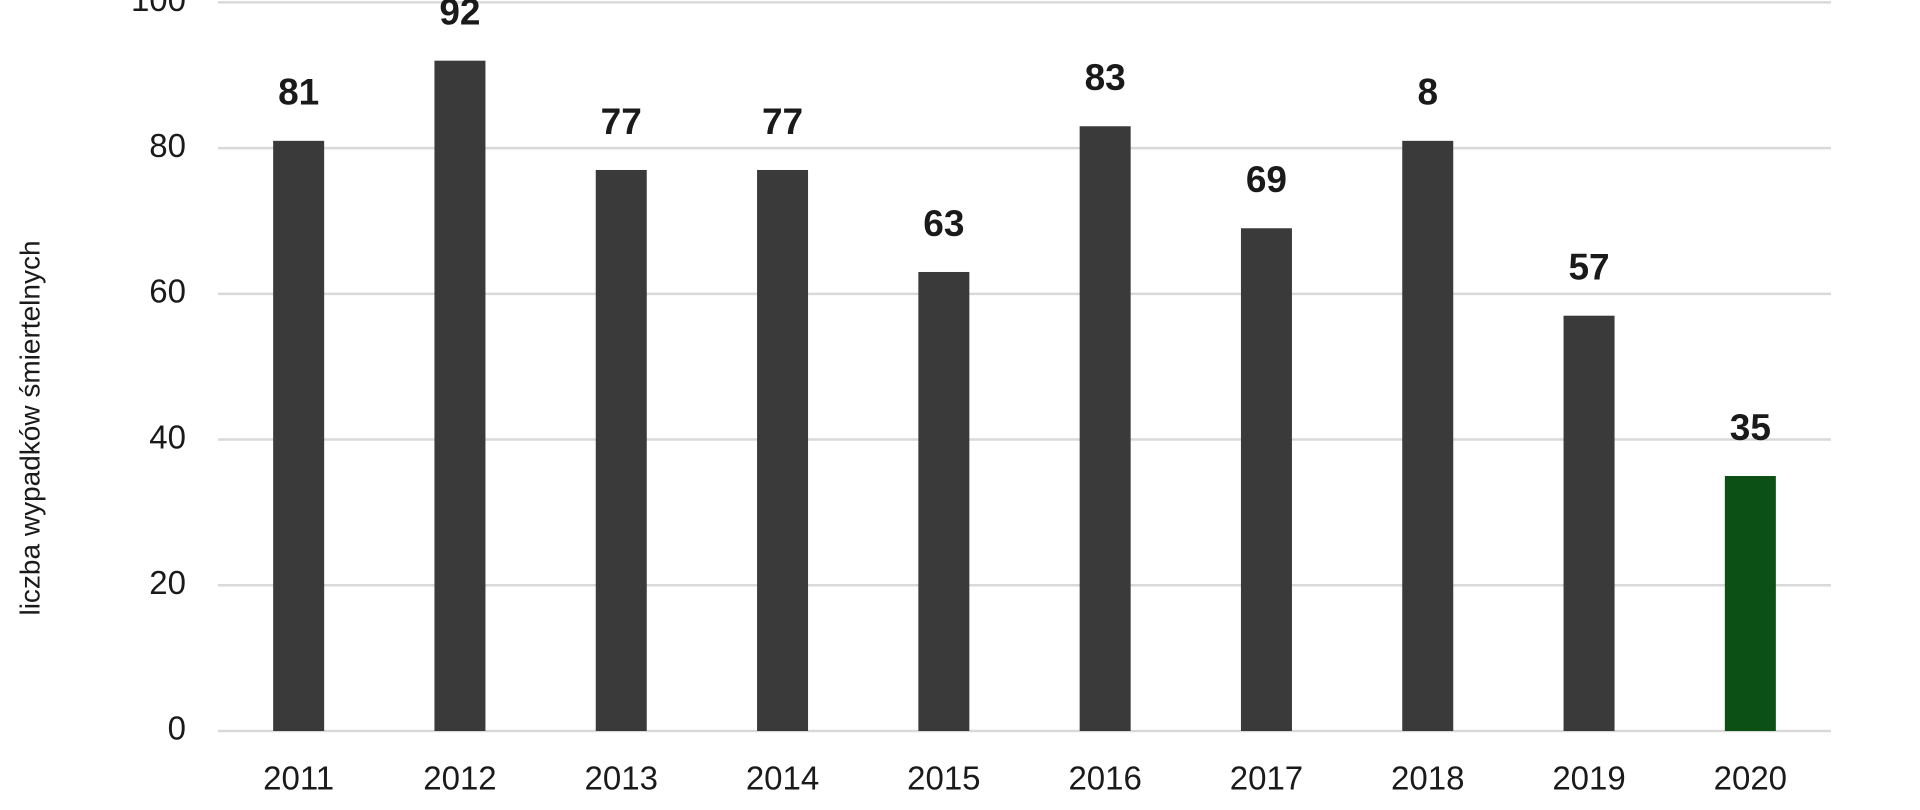 Image resolution: width=1920 pixels, height=810 pixels. What do you see at coordinates (459, 778) in the screenshot?
I see `x-tick-label: 2012` at bounding box center [459, 778].